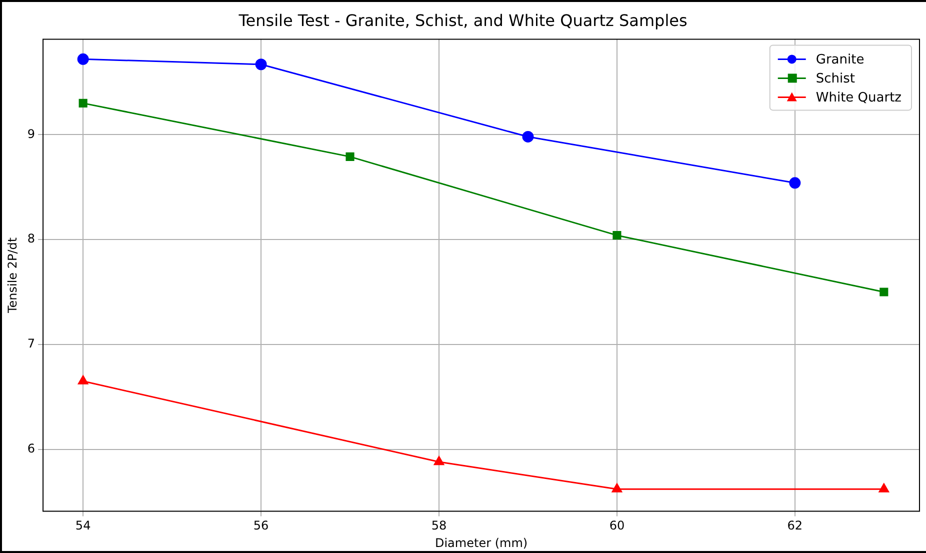 This screenshot has height=553, width=926. What do you see at coordinates (31, 448) in the screenshot?
I see `y-tick-label: 6` at bounding box center [31, 448].